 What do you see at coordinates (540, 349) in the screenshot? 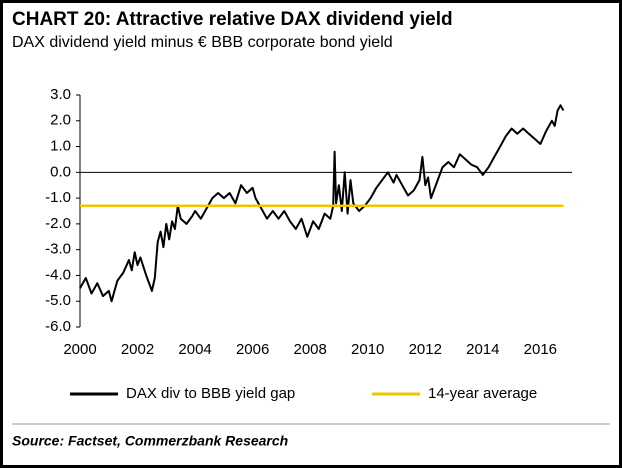
I see `x-tick-label: 2016` at bounding box center [540, 349].